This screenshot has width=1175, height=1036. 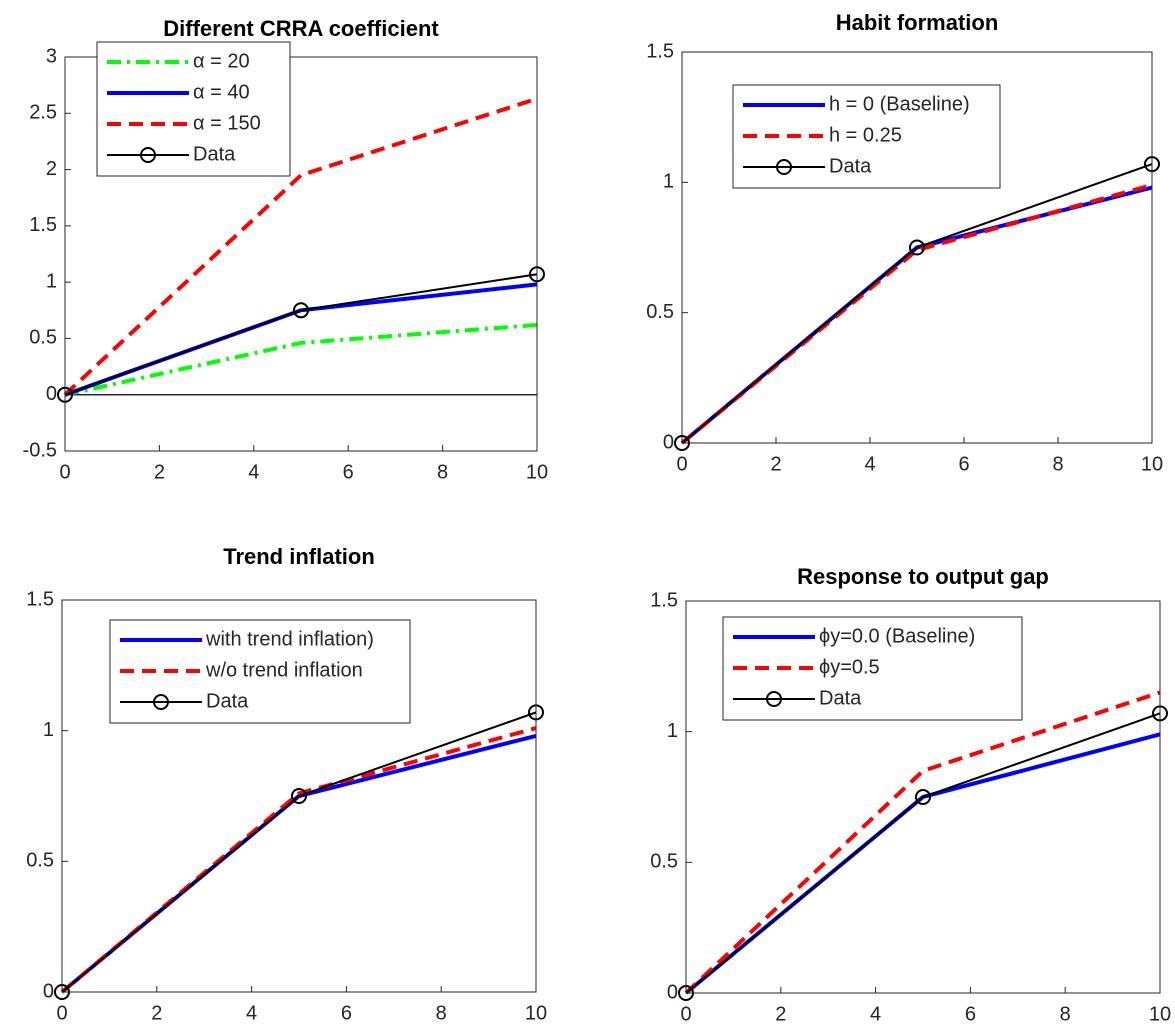 What do you see at coordinates (284, 670) in the screenshot?
I see `legend-label: w/o trend inflation` at bounding box center [284, 670].